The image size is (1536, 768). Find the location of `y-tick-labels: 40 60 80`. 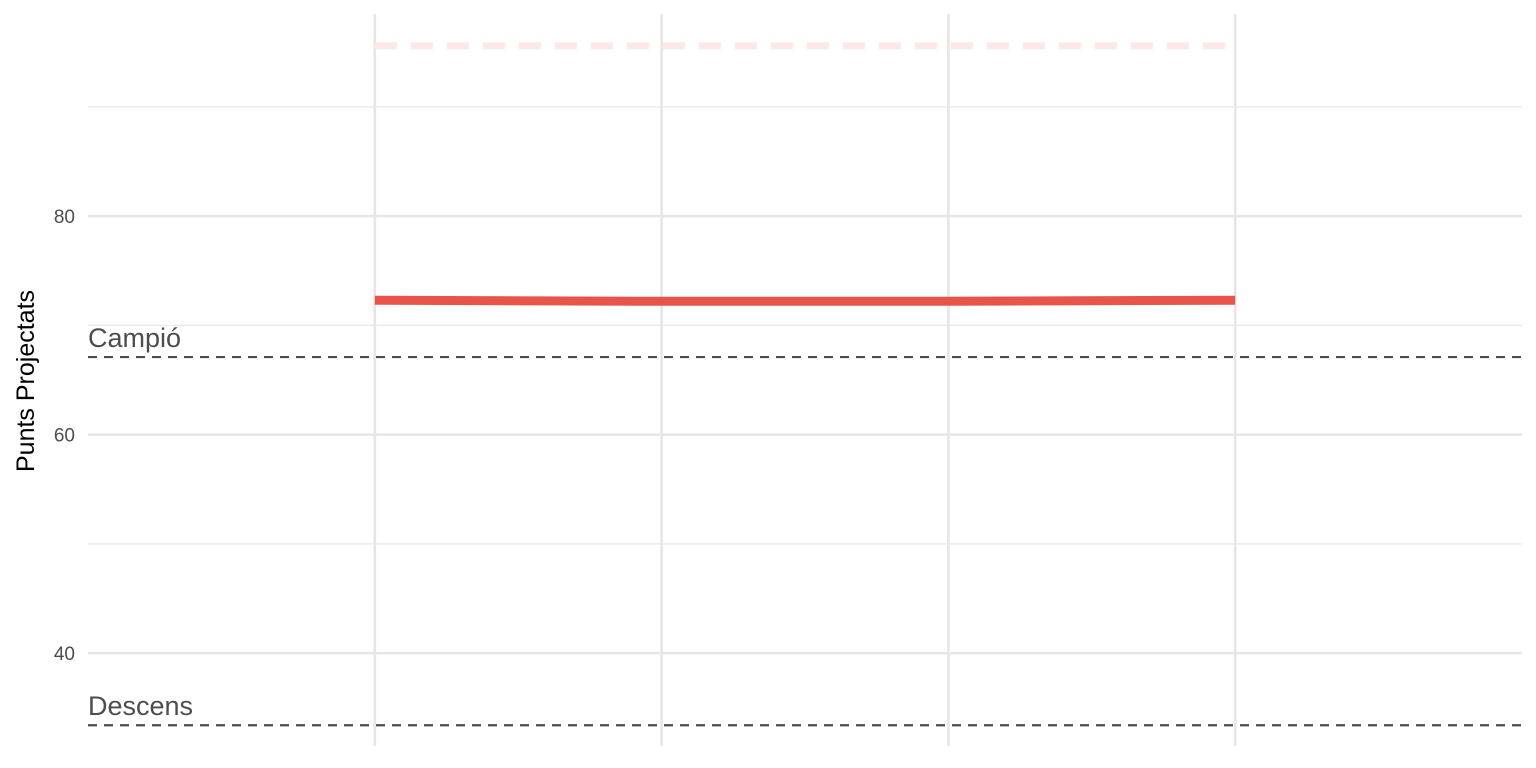

y-tick-labels: 40 60 80 is located at coordinates (64, 436).